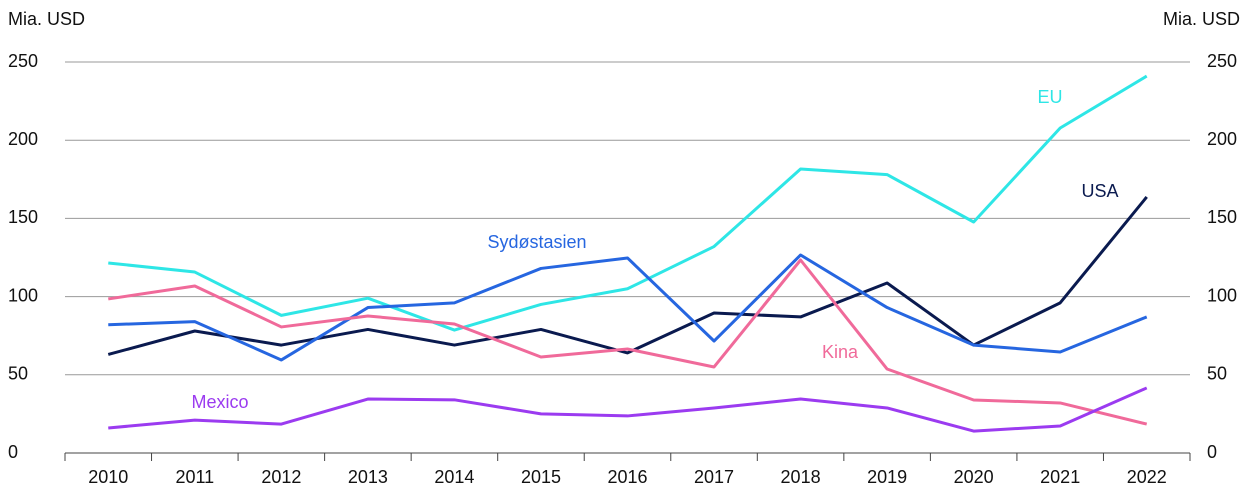  What do you see at coordinates (1060, 476) in the screenshot?
I see `x-tick-label: 2021` at bounding box center [1060, 476].